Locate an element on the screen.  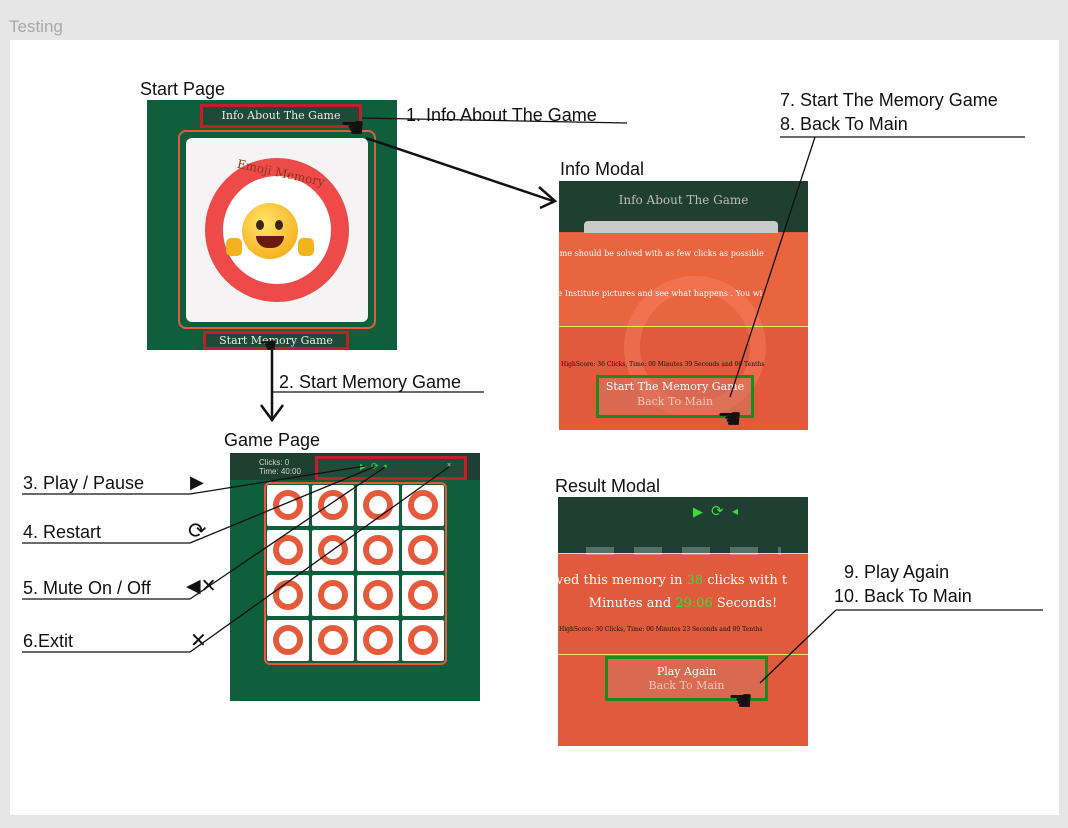
annotation-exit: 6.Extit is located at coordinates (48, 641).